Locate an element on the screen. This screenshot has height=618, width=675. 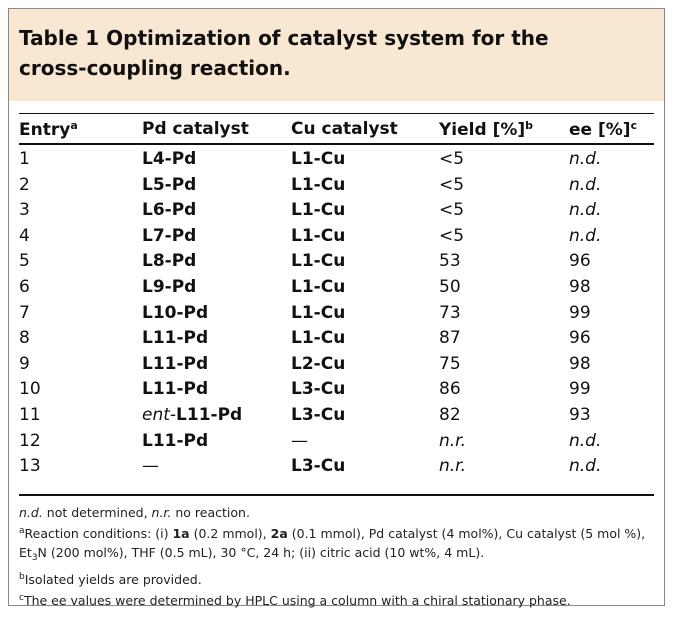
table-cell: 93 is located at coordinates (580, 415).